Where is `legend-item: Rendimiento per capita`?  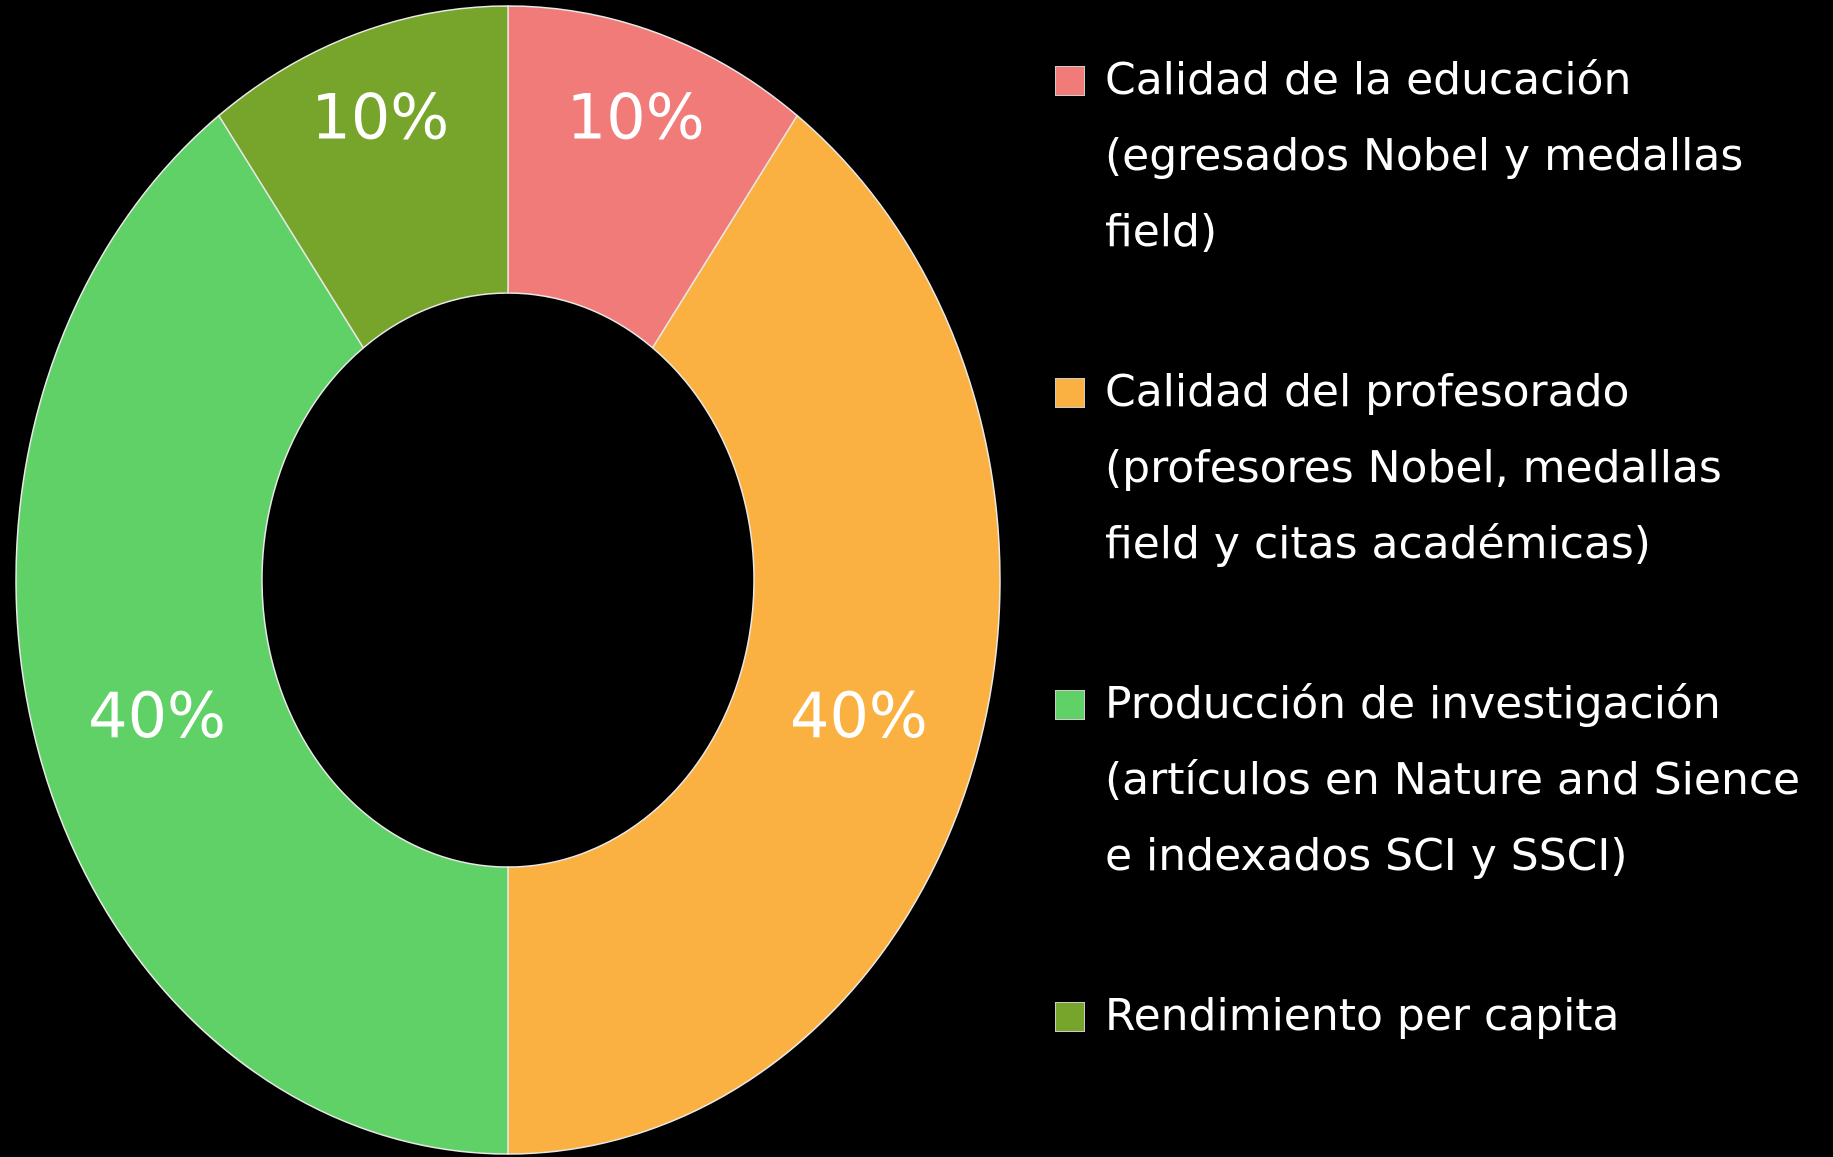 legend-item: Rendimiento per capita is located at coordinates (1430, 1016).